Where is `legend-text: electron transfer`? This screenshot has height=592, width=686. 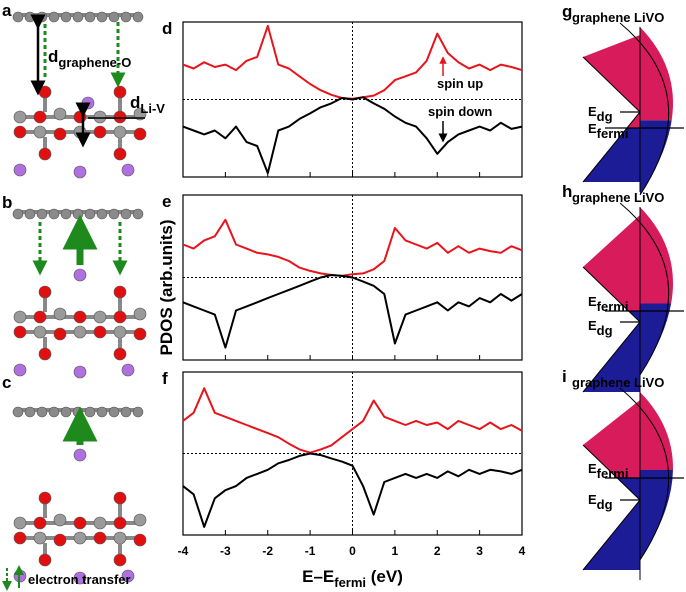 legend-text: electron transfer is located at coordinates (79, 579).